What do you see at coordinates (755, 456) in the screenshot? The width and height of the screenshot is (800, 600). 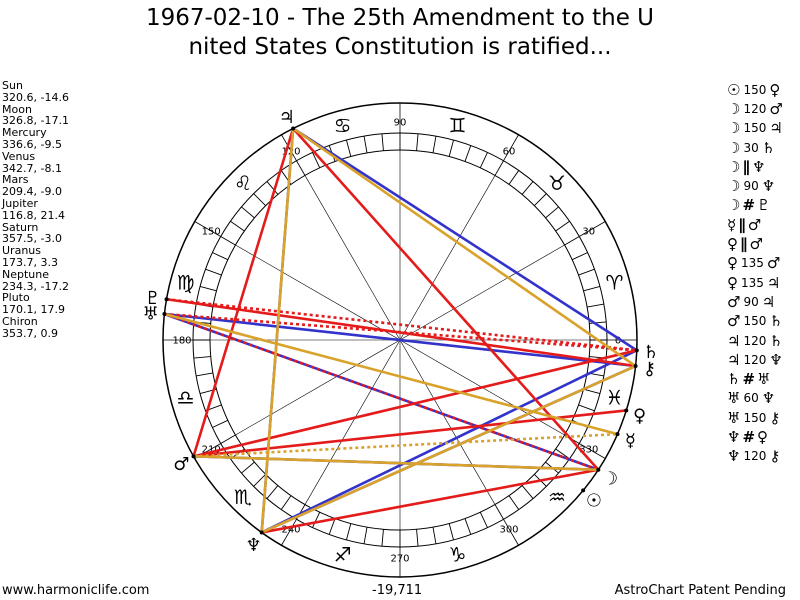 I see `aspect-row: ♆ 120 ⚷` at bounding box center [755, 456].